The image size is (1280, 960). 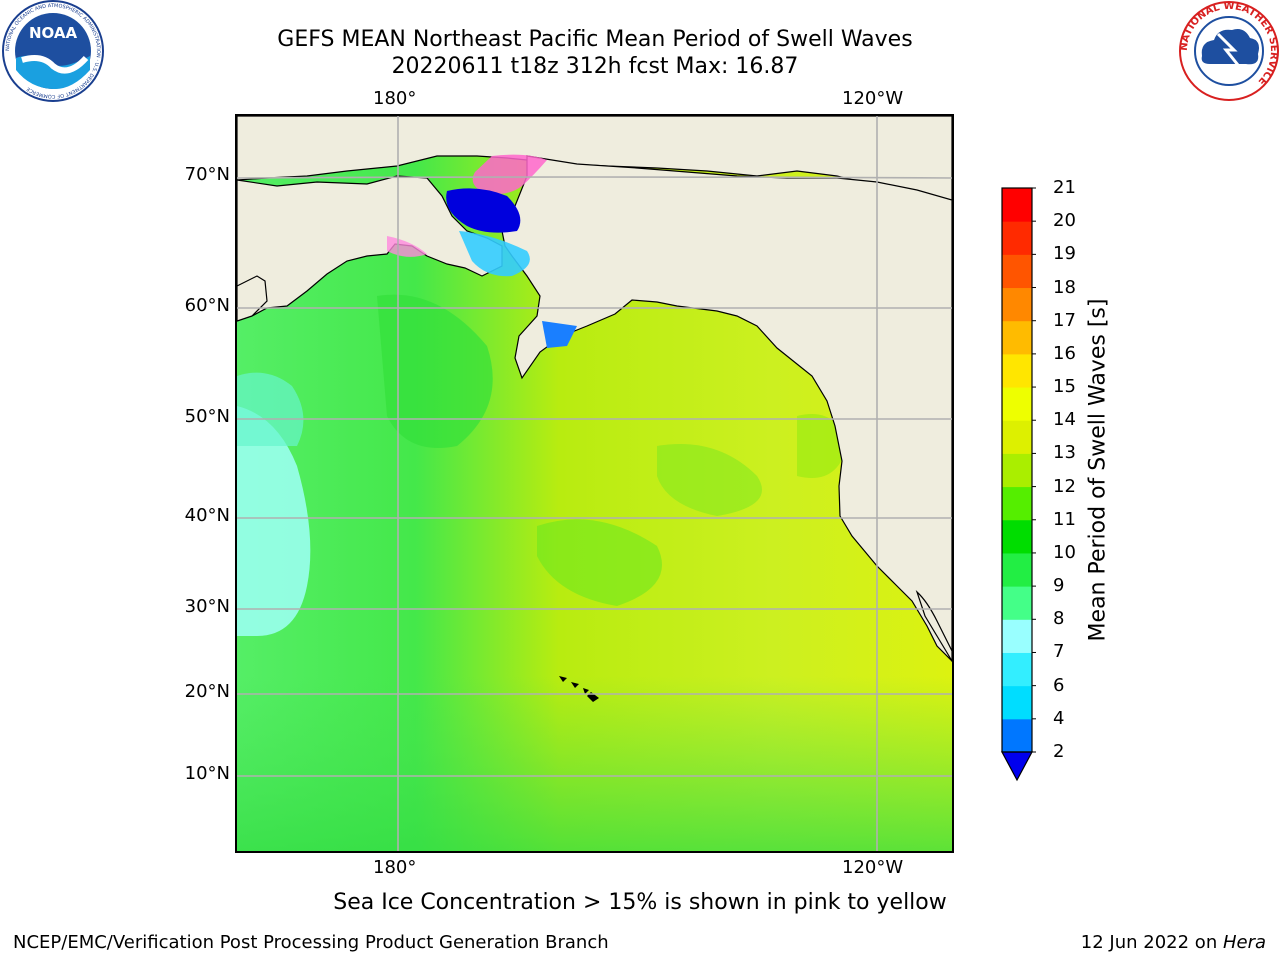 I want to click on colorbar-tick-label: 4, so click(x=1059, y=718).